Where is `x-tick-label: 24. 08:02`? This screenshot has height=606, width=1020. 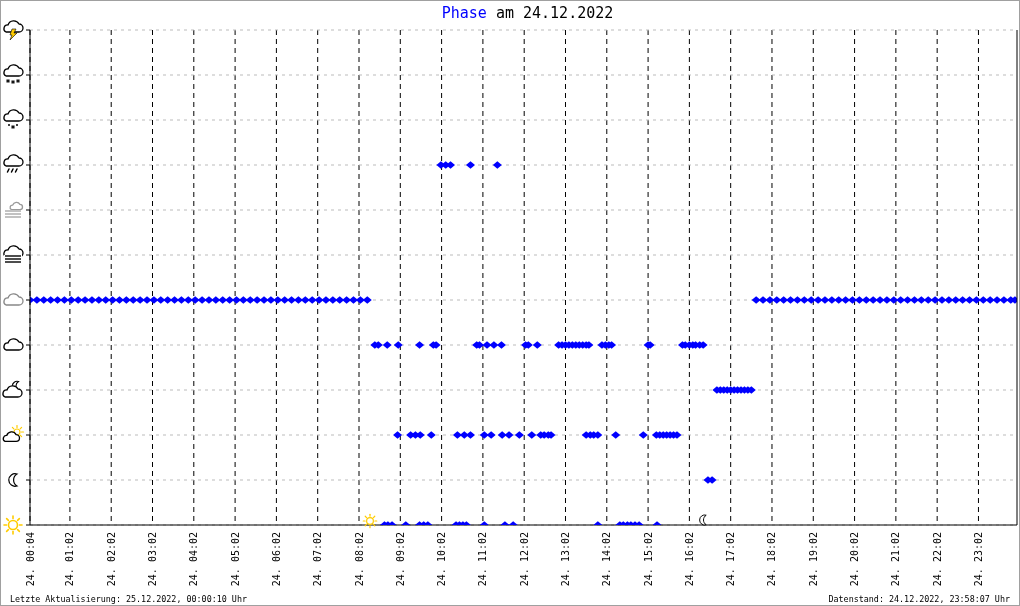 x-tick-label: 24. 08:02 is located at coordinates (359, 559).